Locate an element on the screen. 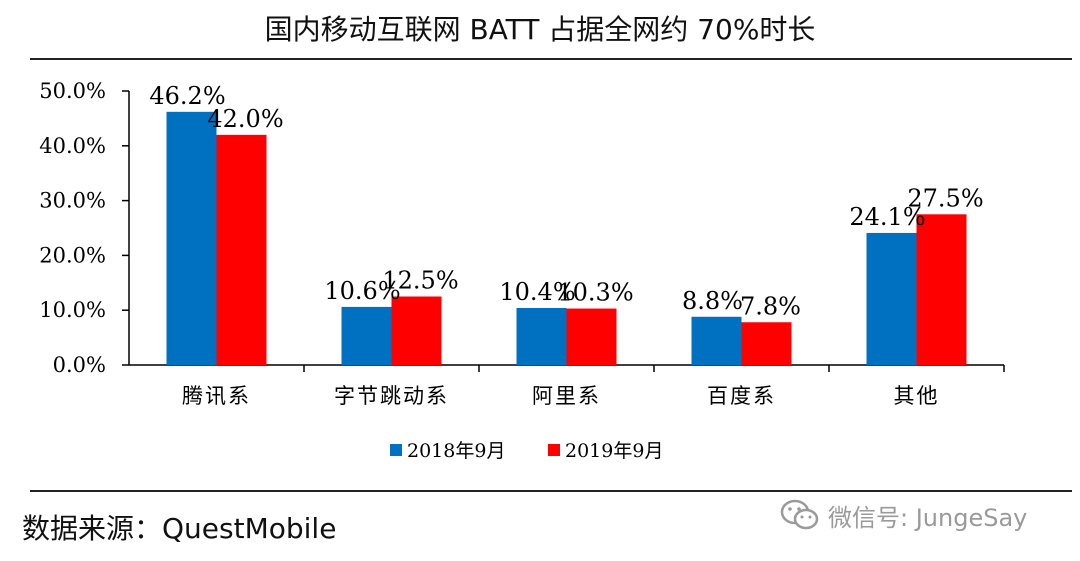 The width and height of the screenshot is (1080, 561). data-label: 27.5% is located at coordinates (945, 198).